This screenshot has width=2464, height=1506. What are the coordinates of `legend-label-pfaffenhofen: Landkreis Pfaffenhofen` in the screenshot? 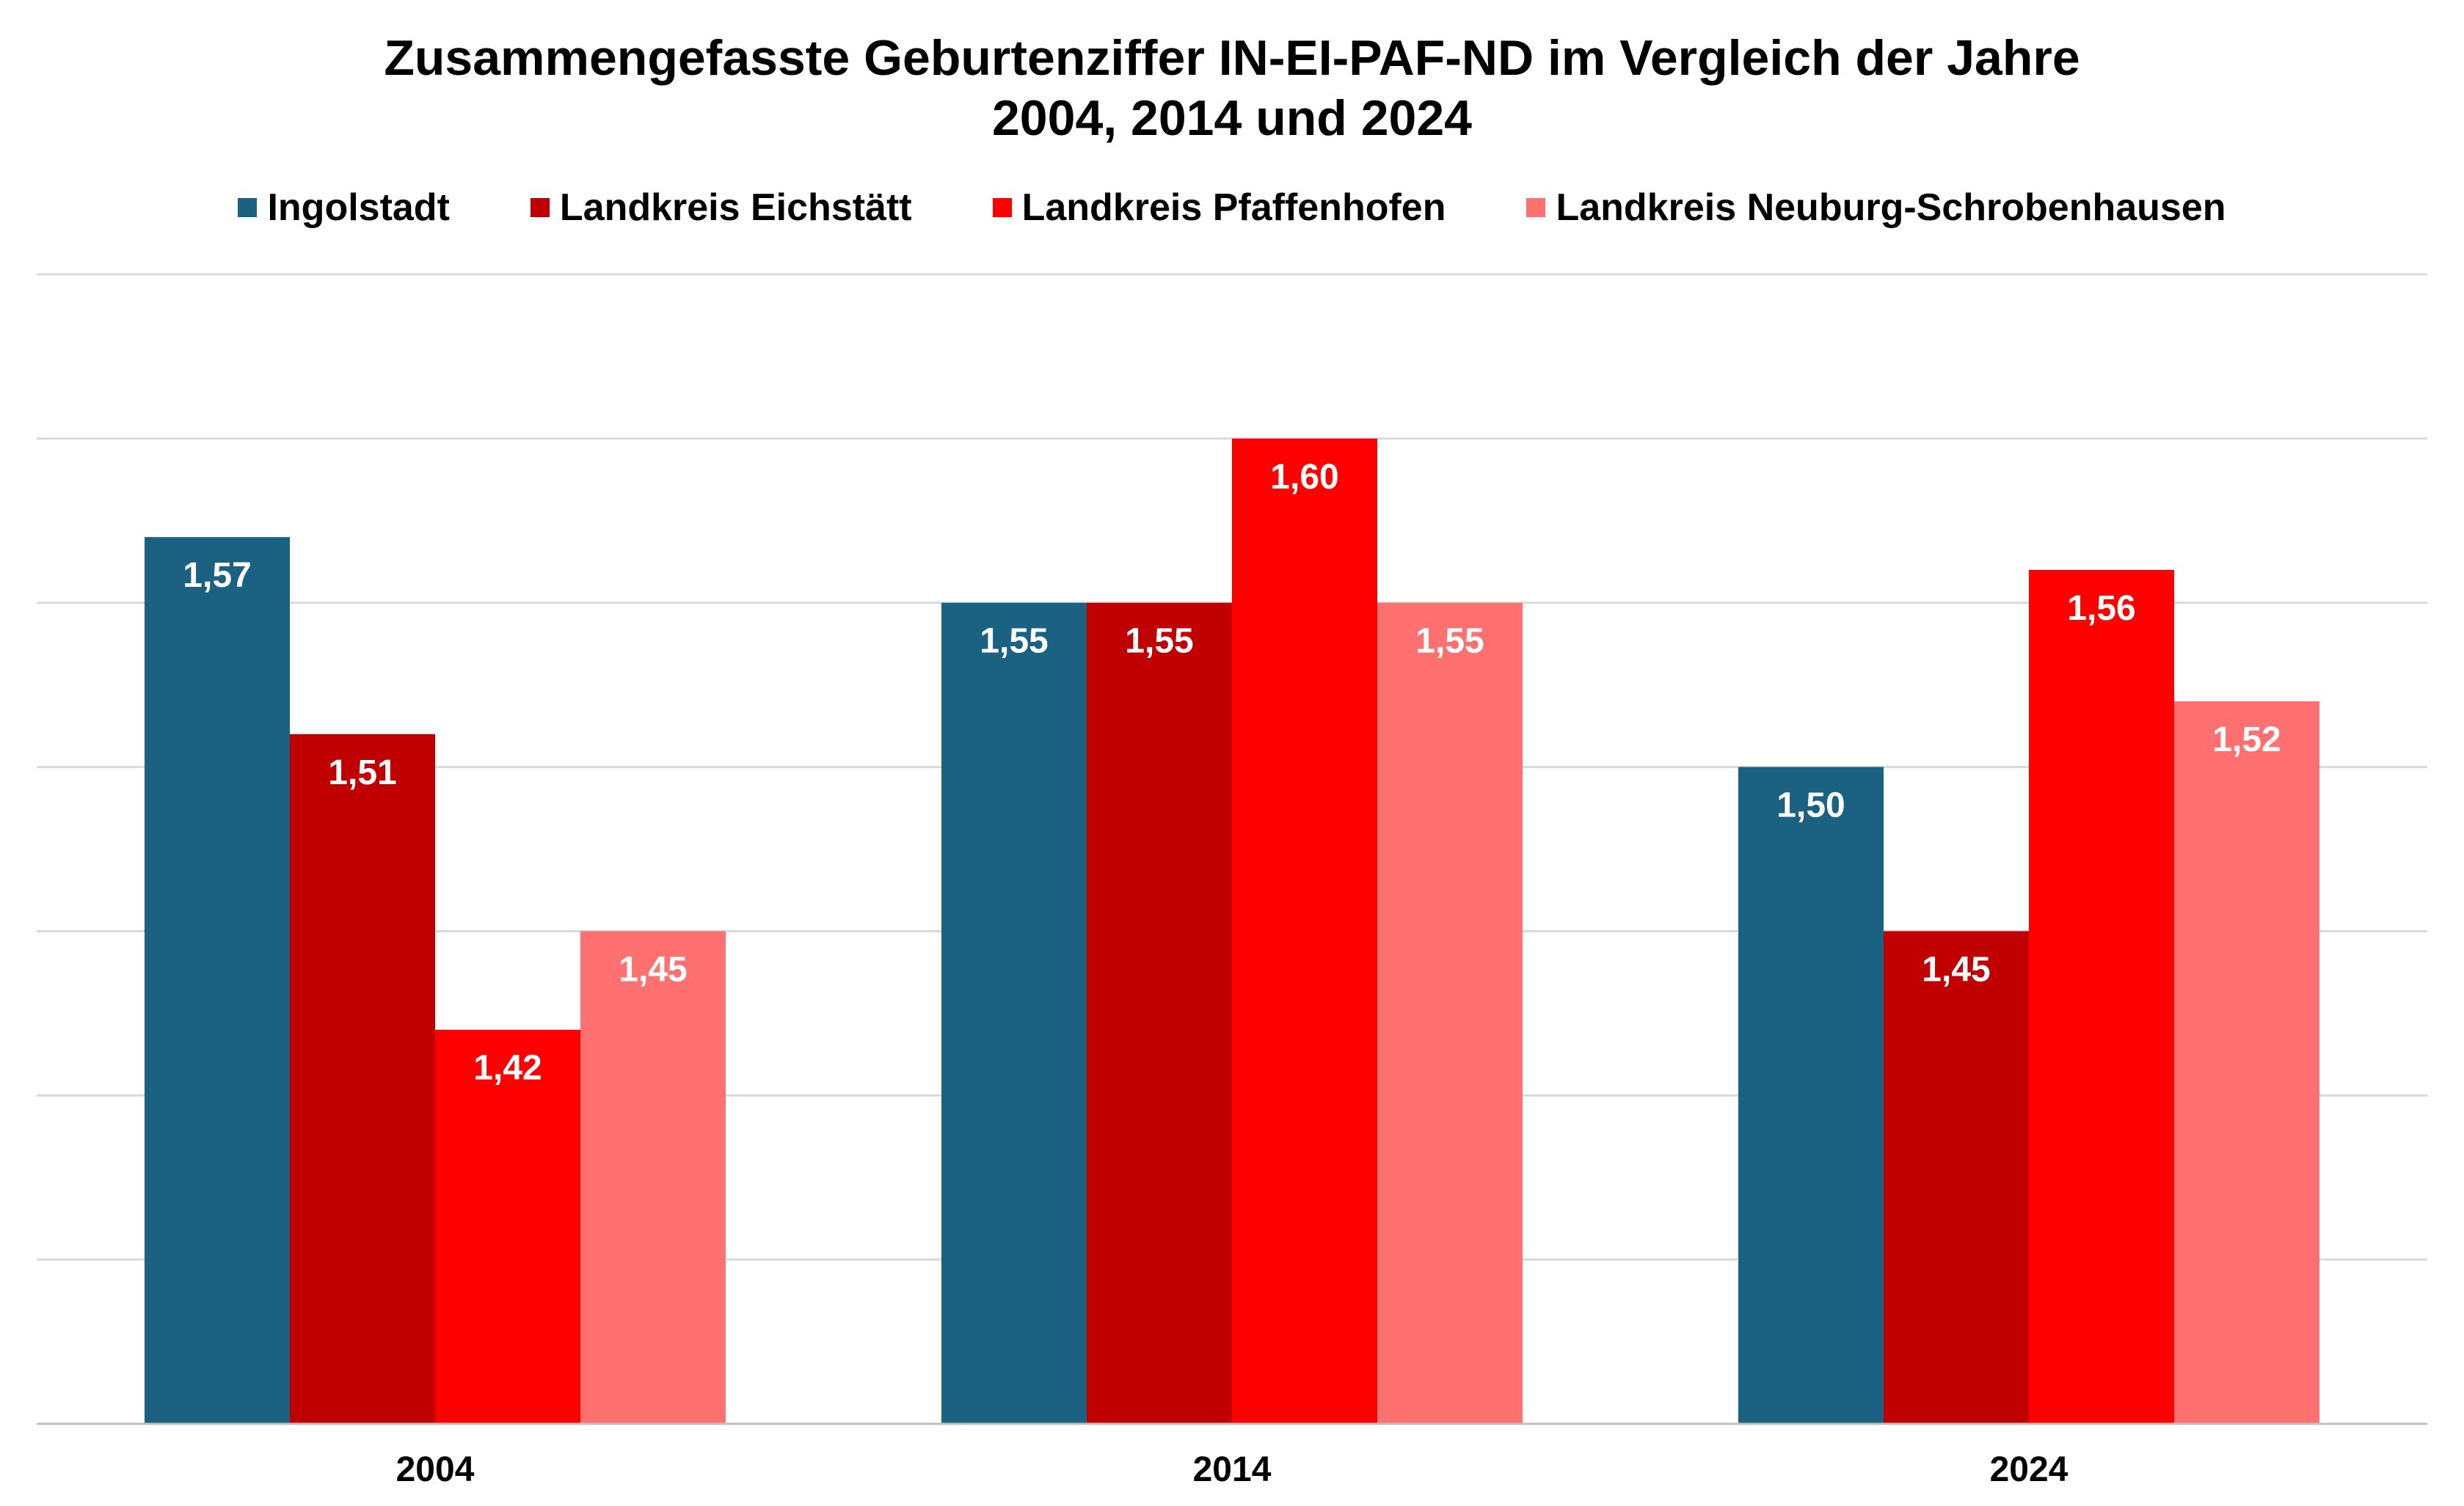 It's located at (1233, 207).